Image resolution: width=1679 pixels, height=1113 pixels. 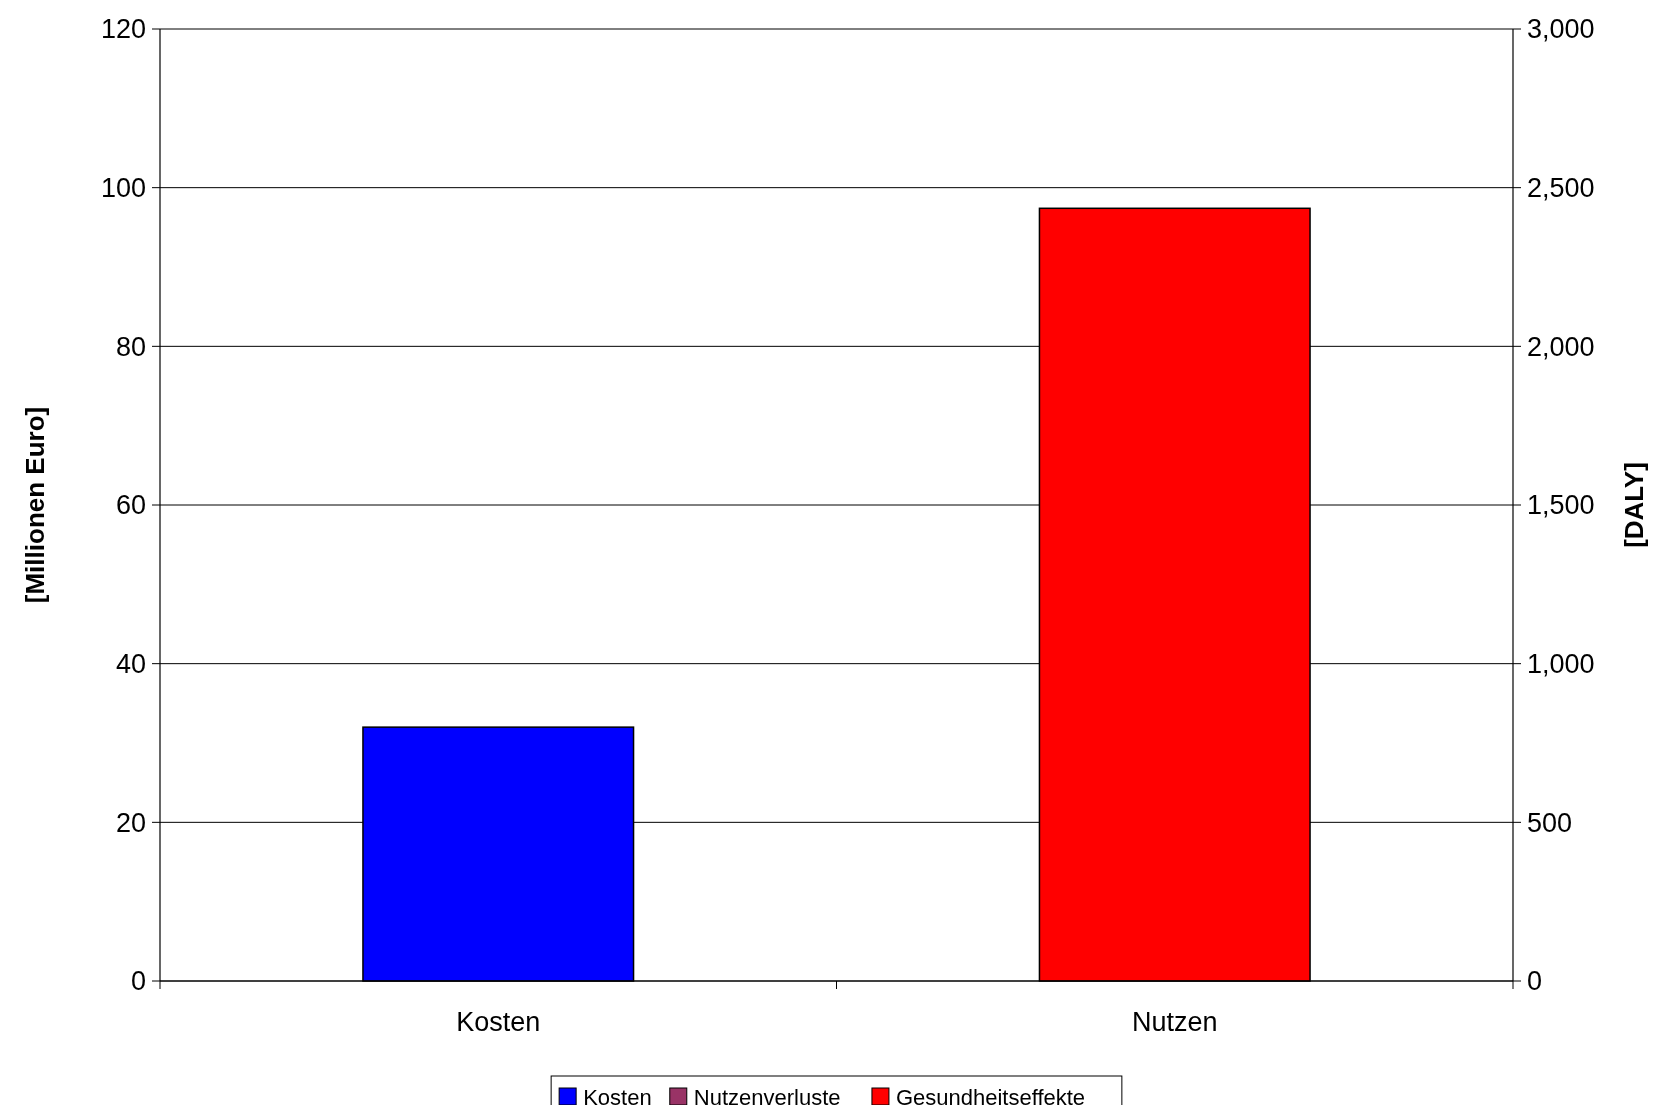 I want to click on x-tick-label: Nutzen, so click(x=1174, y=1022).